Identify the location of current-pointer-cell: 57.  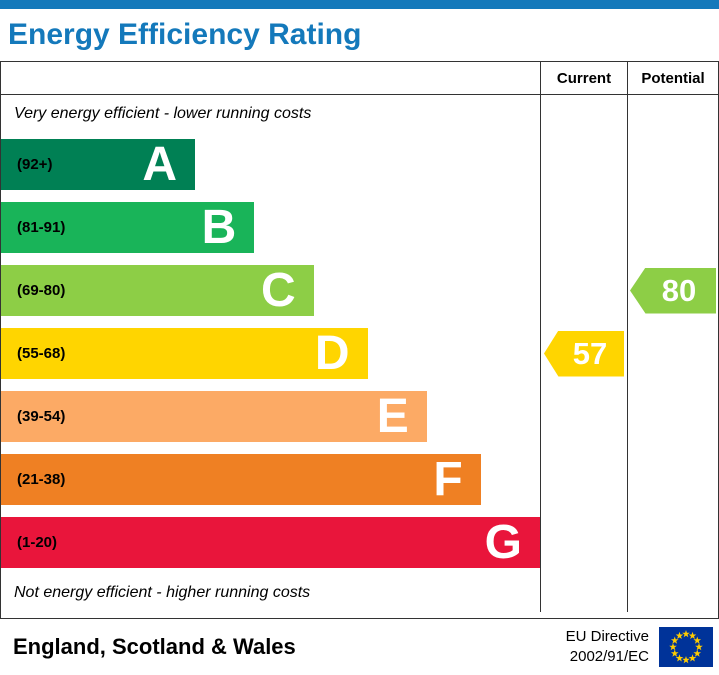
(583, 353).